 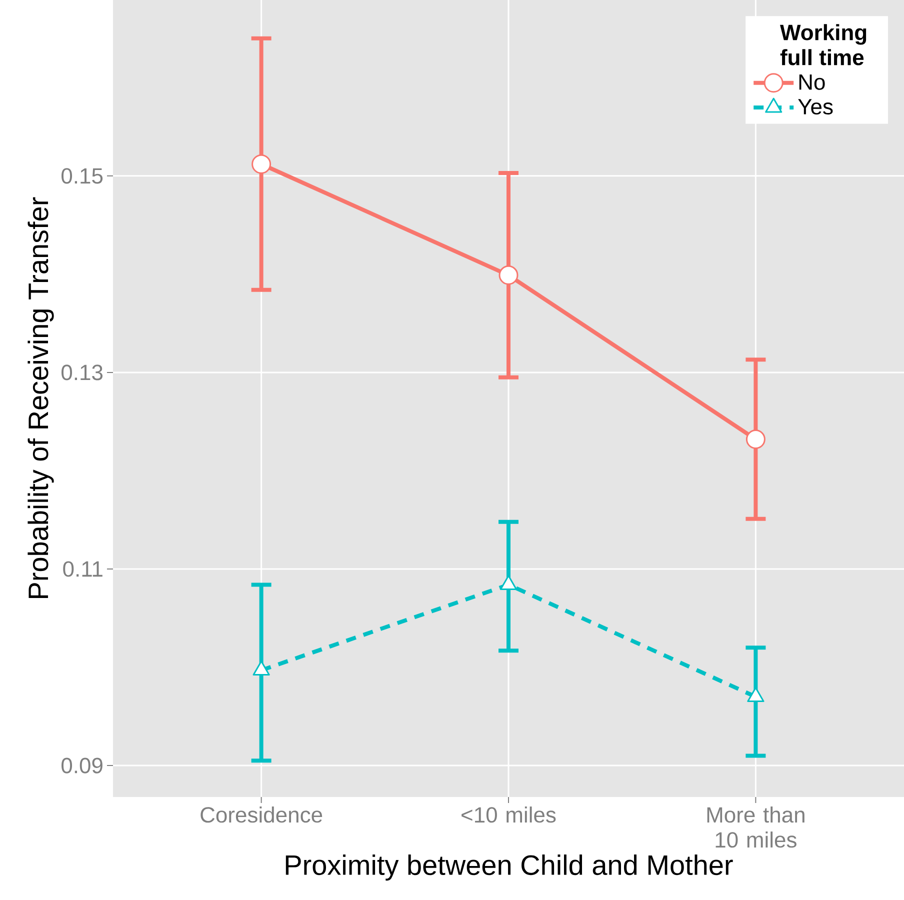 I want to click on x-tick-label: Coresidence, so click(x=261, y=814).